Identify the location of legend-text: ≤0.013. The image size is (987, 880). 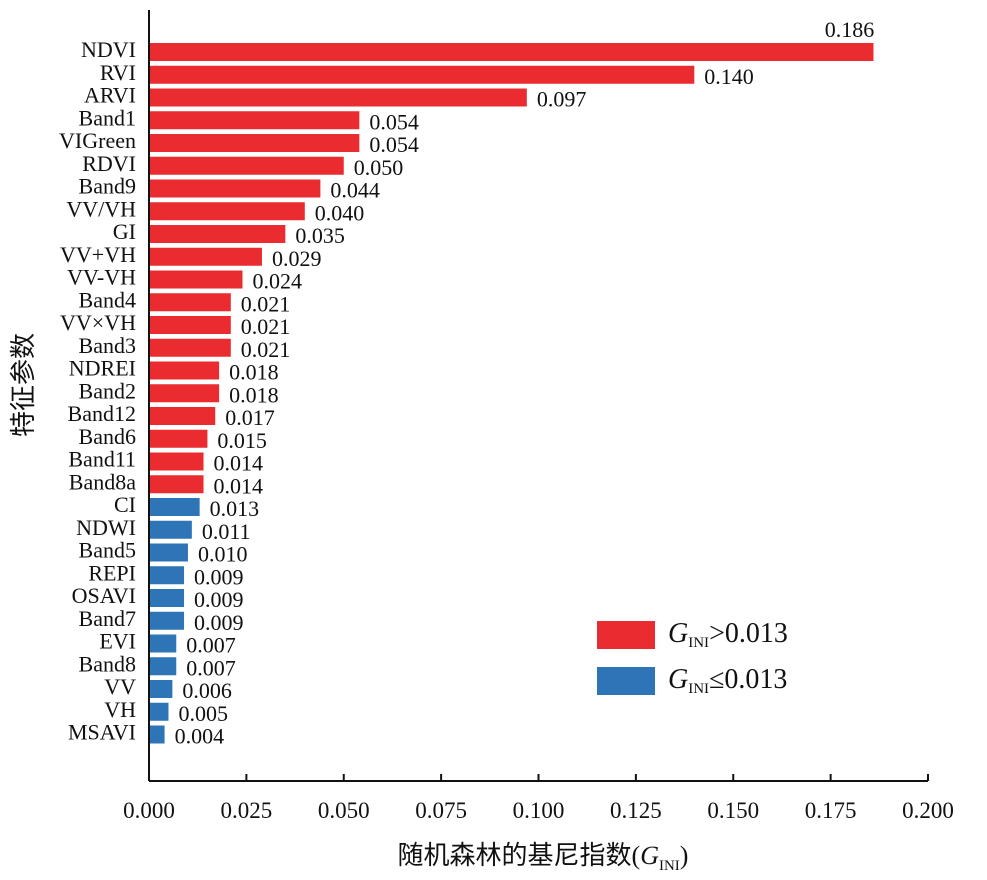
(748, 679).